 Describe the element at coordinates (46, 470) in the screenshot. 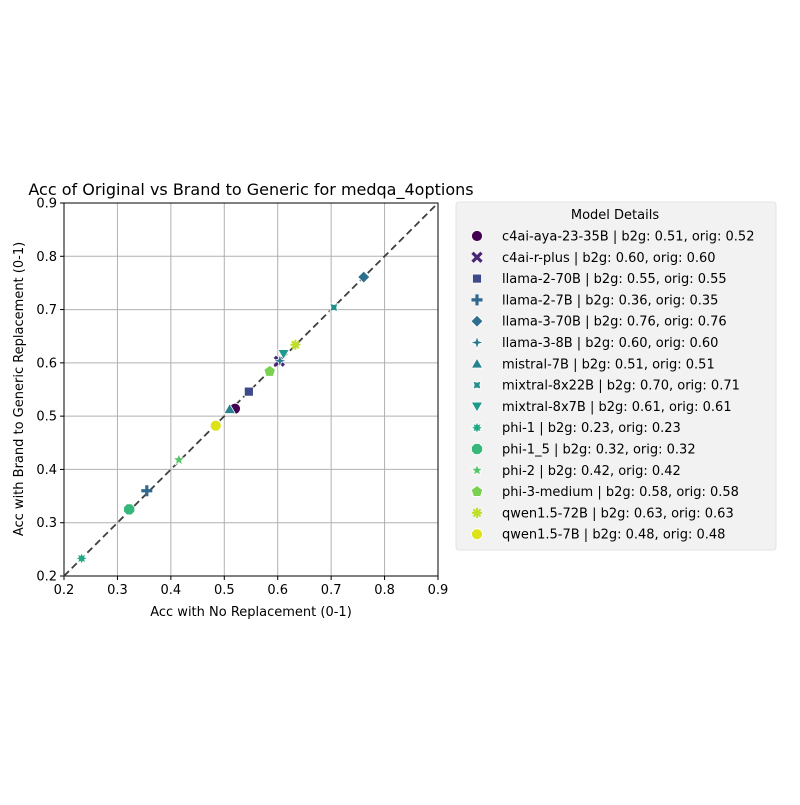

I see `y-tick-label: 0.4` at that location.